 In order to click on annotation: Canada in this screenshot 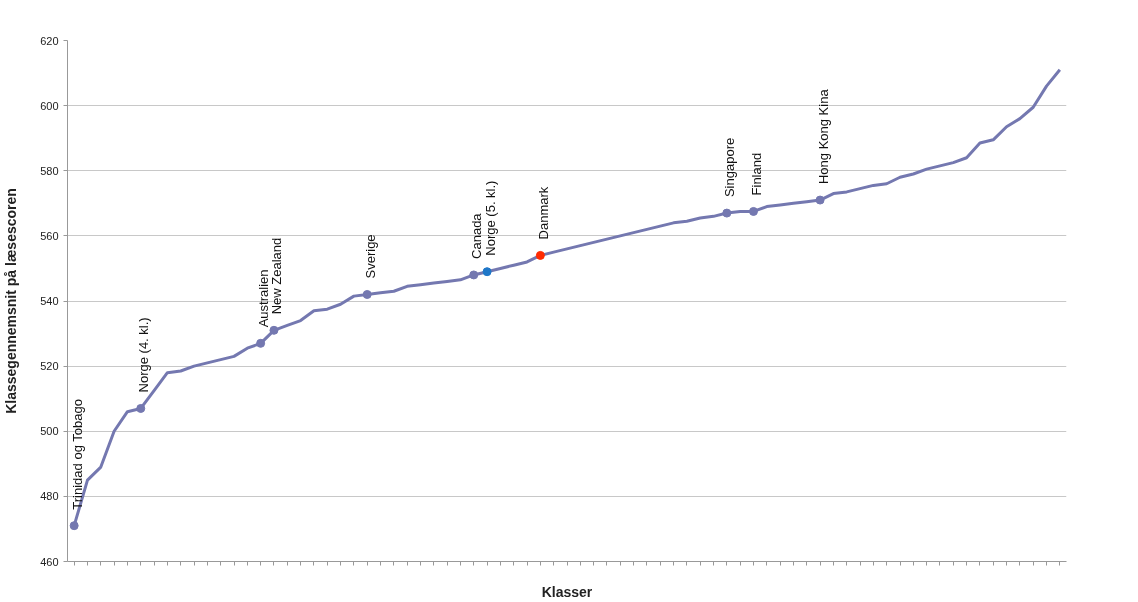, I will do `click(477, 235)`.